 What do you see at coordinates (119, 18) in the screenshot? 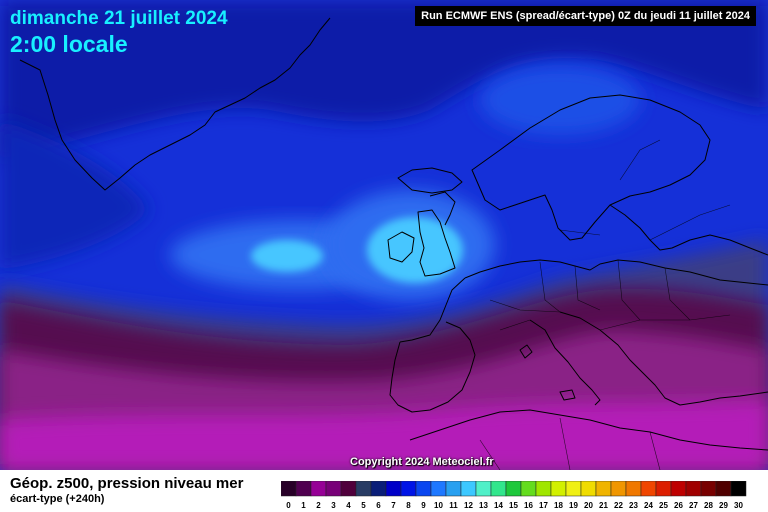
I see `forecast-date: dimanche 21 juillet 2024` at bounding box center [119, 18].